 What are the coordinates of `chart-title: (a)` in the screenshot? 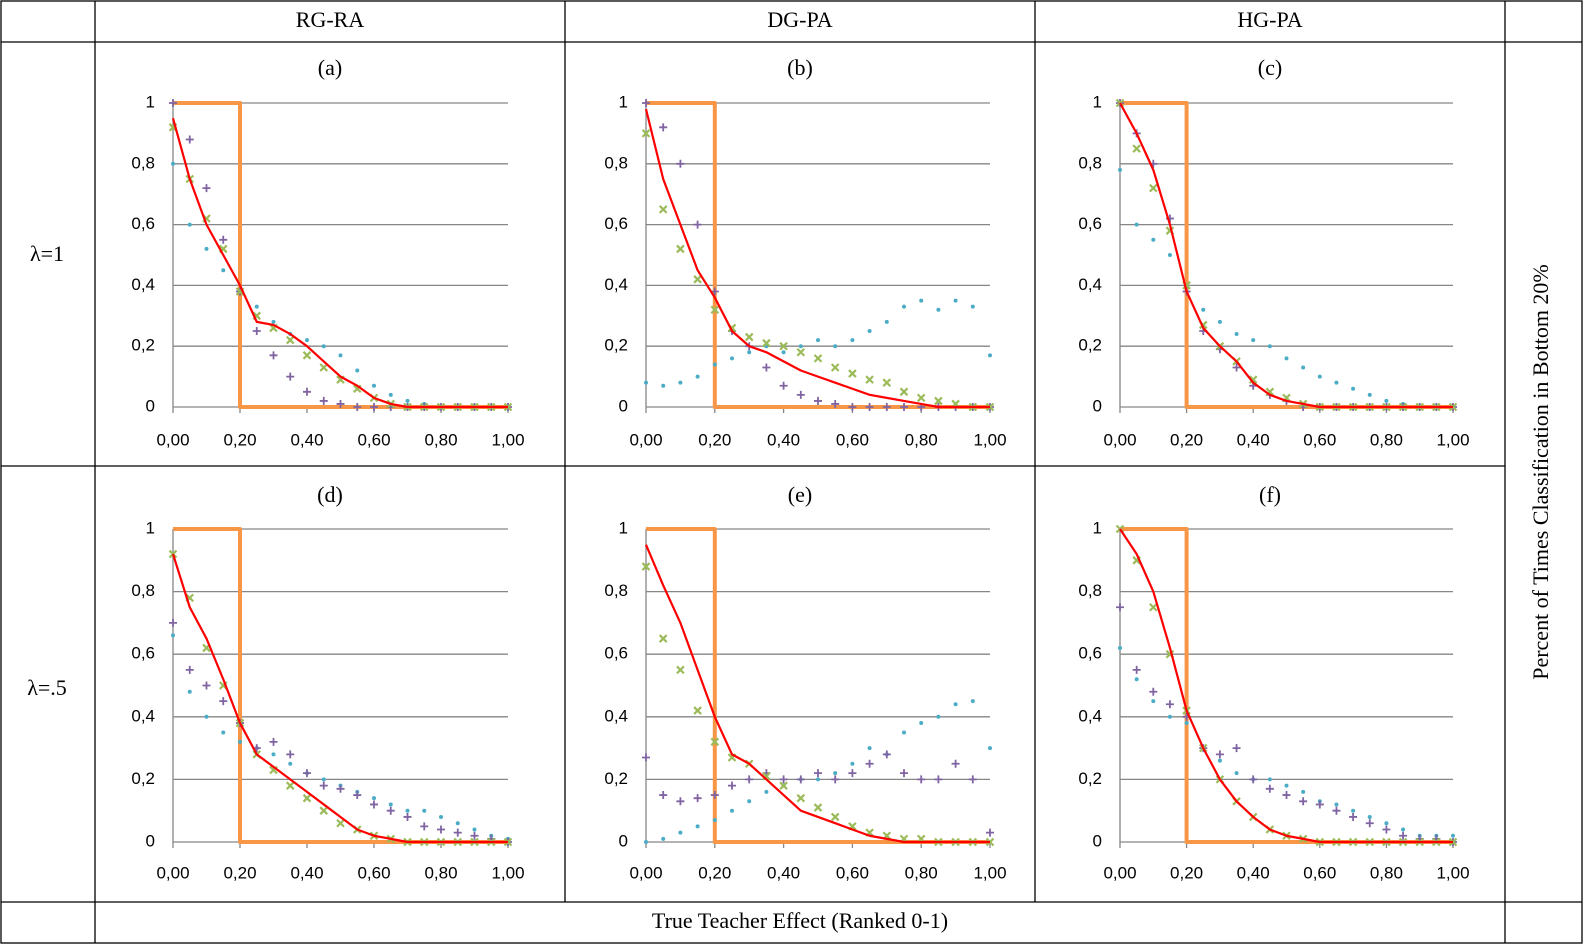 It's located at (330, 67).